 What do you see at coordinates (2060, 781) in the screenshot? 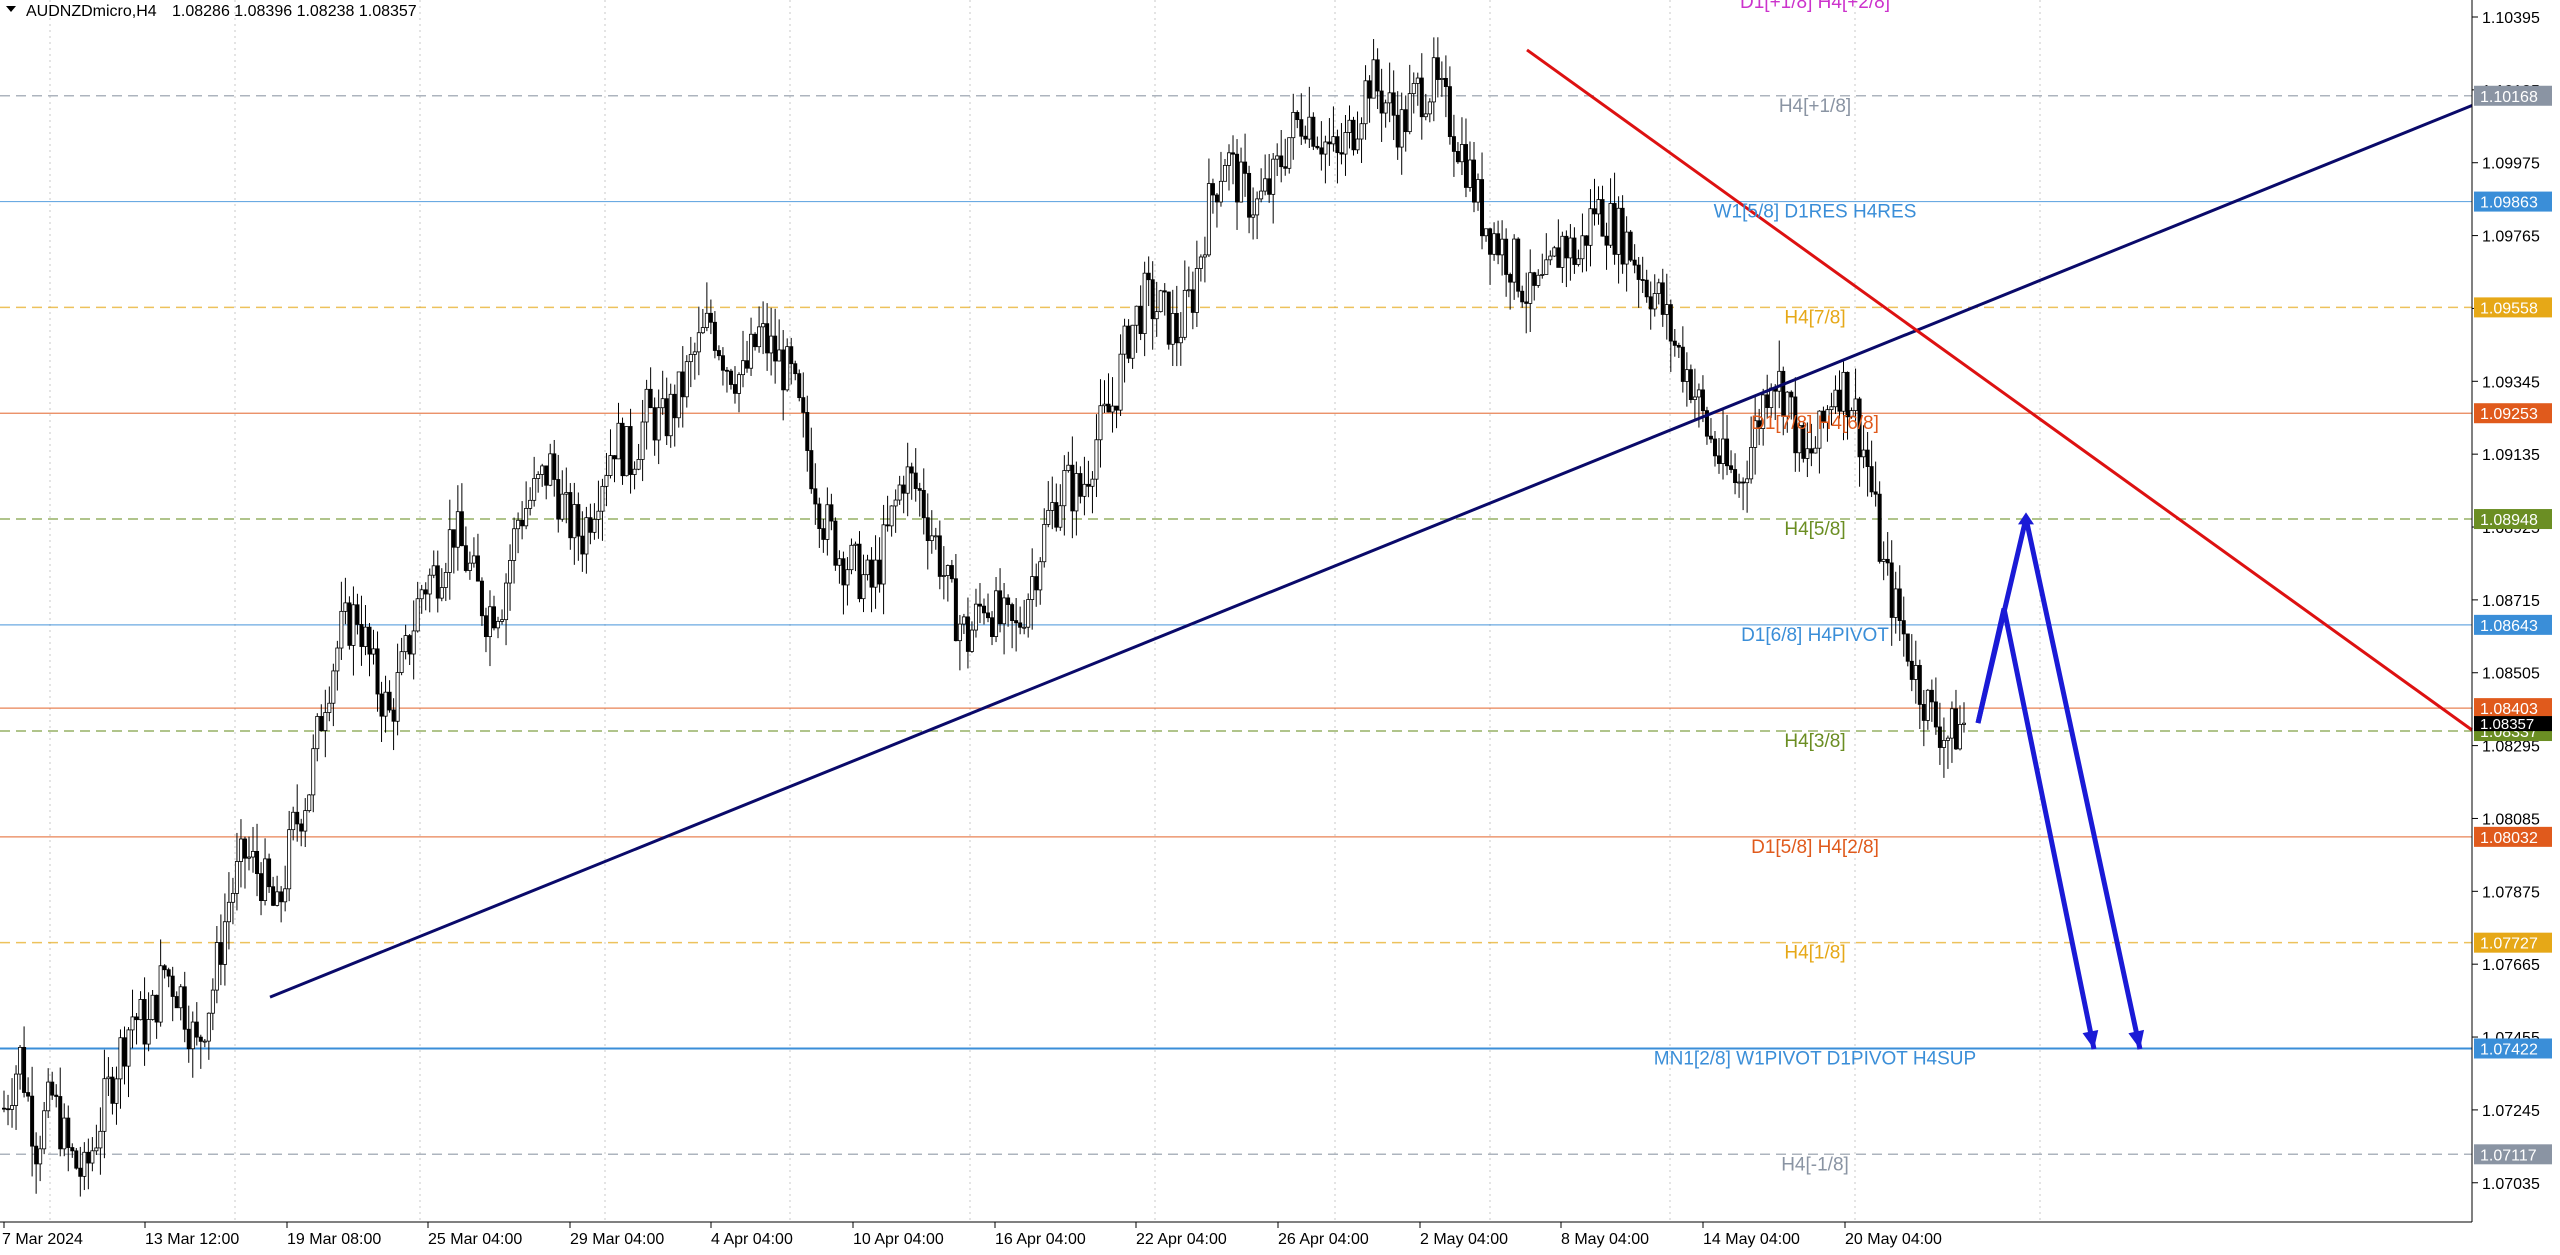
I see `projection-arrows` at bounding box center [2060, 781].